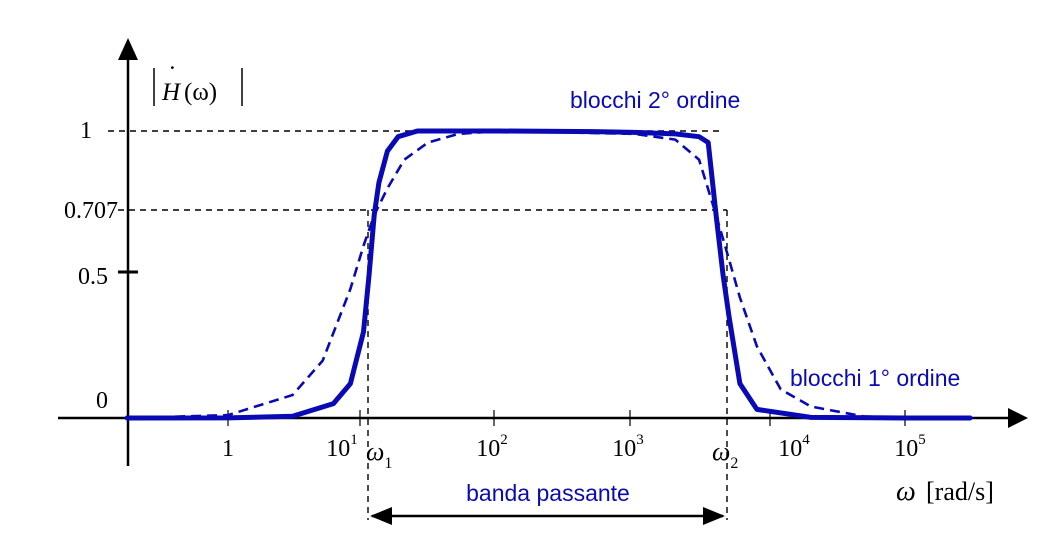 Image resolution: width=1058 pixels, height=536 pixels. What do you see at coordinates (504, 440) in the screenshot?
I see `x-tick-label-100-exp: 2` at bounding box center [504, 440].